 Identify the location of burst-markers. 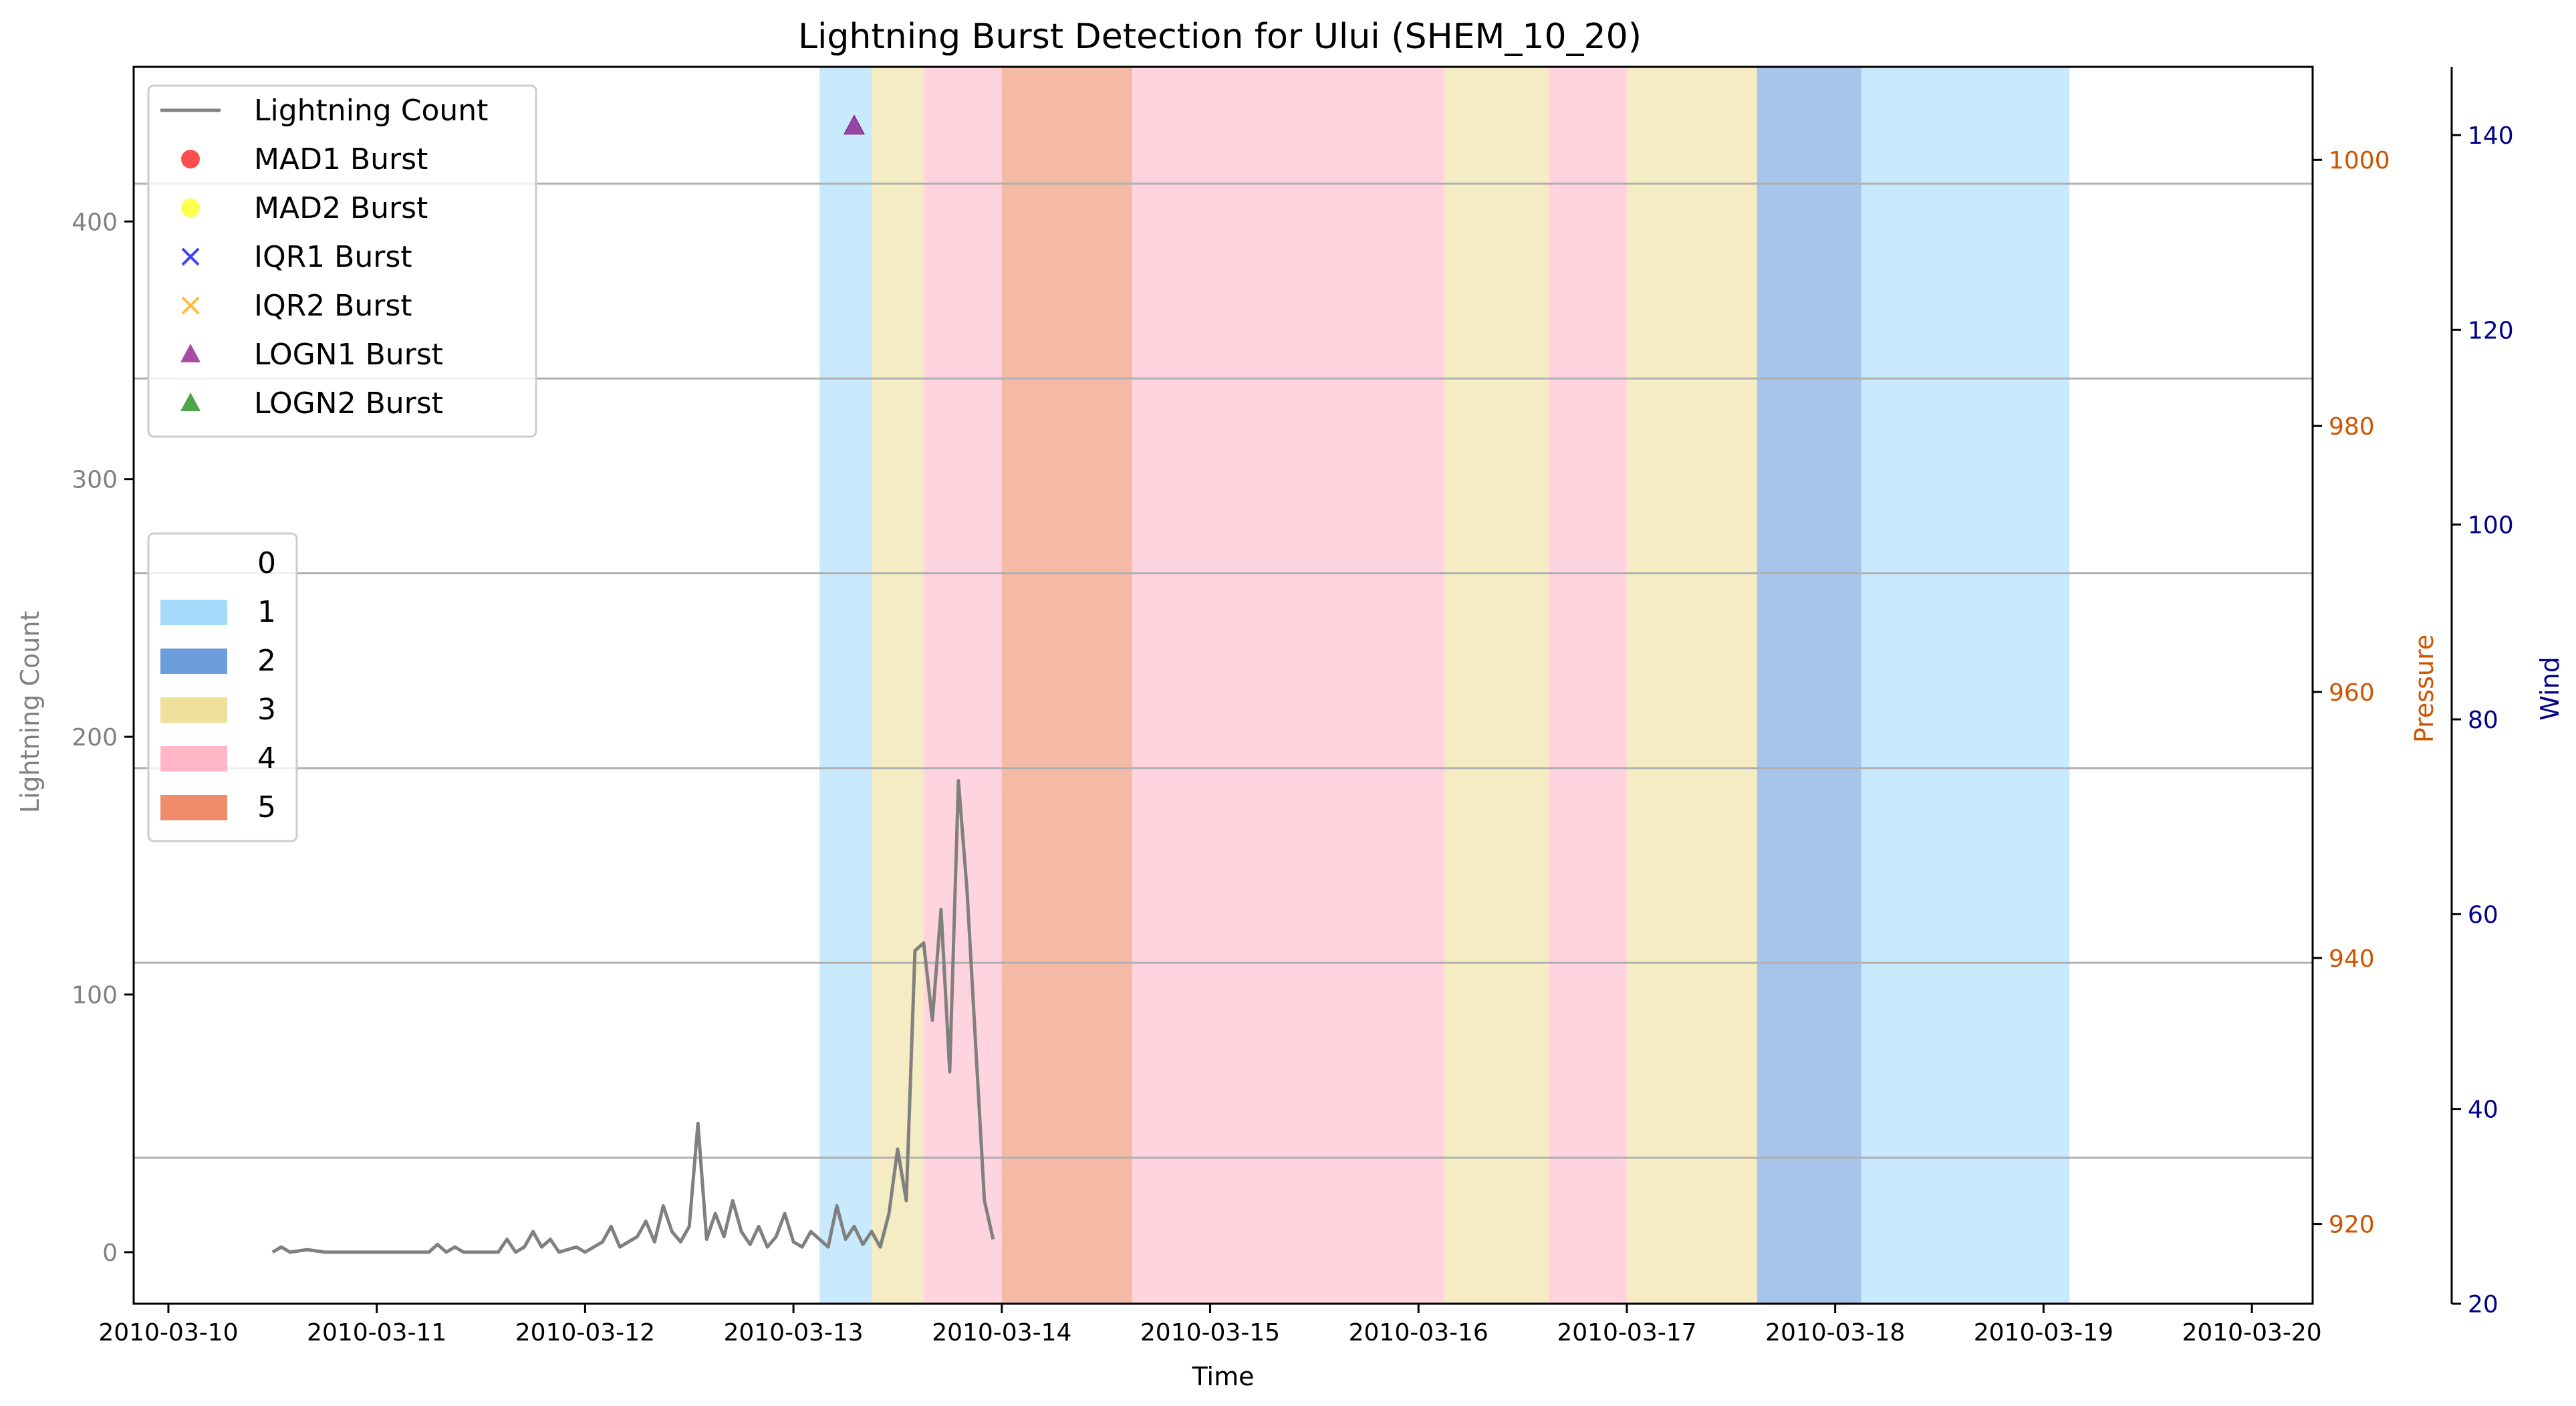
(855, 124).